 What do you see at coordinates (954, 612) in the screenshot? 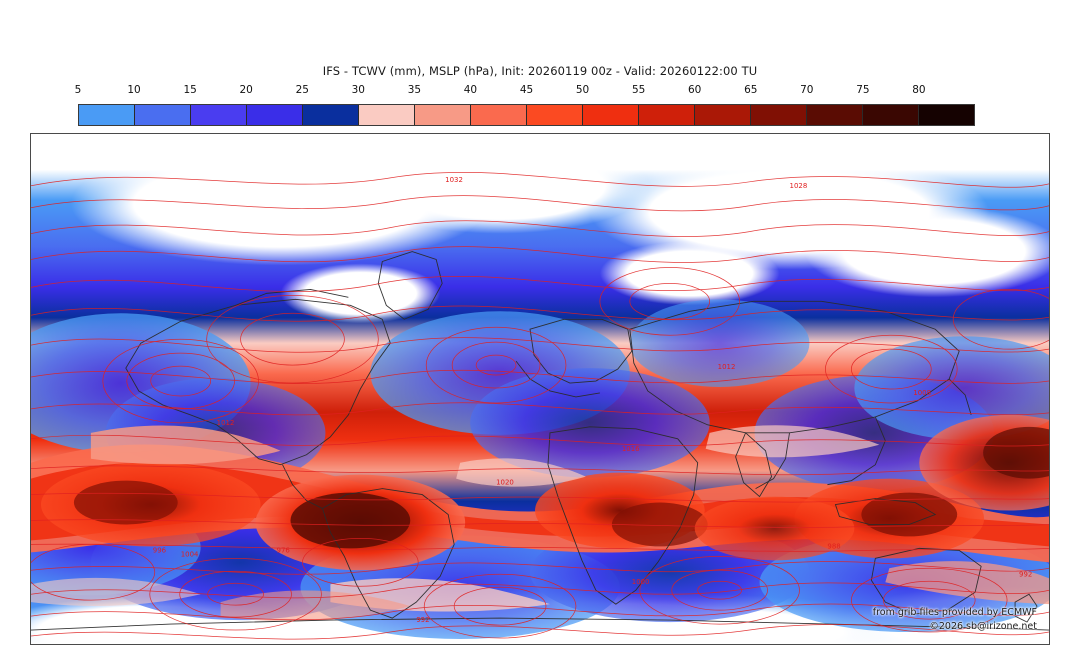
I see `data-source-credit: from grib files provided by ECMWF` at bounding box center [954, 612].